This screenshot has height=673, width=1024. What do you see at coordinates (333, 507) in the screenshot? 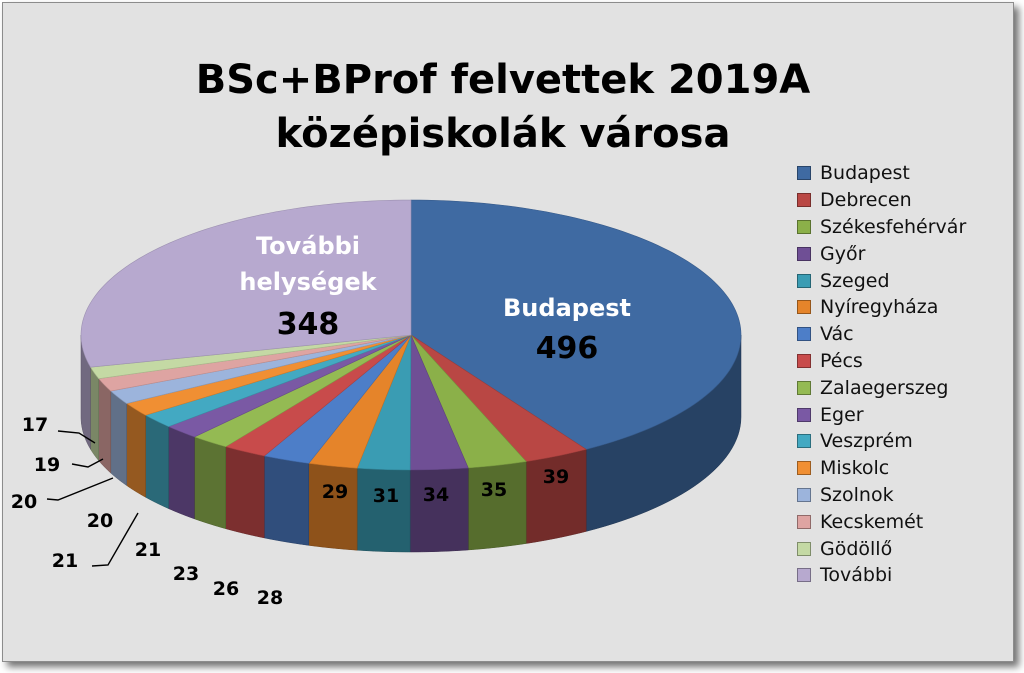
I see `pie-side-nyíregyháza` at bounding box center [333, 507].